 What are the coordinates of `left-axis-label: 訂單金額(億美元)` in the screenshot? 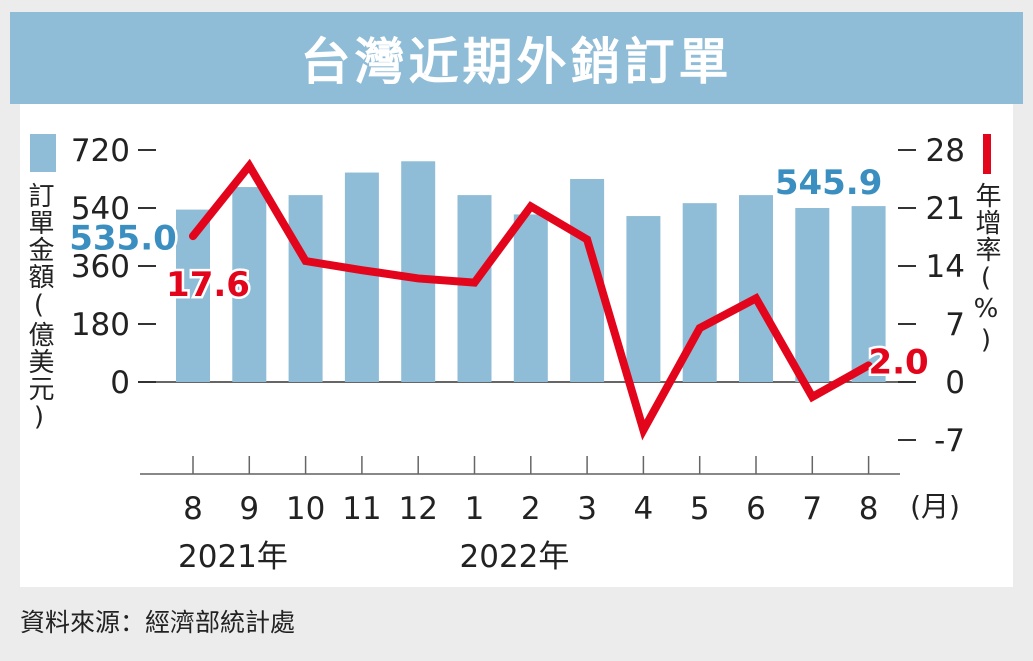 It's located at (39, 307).